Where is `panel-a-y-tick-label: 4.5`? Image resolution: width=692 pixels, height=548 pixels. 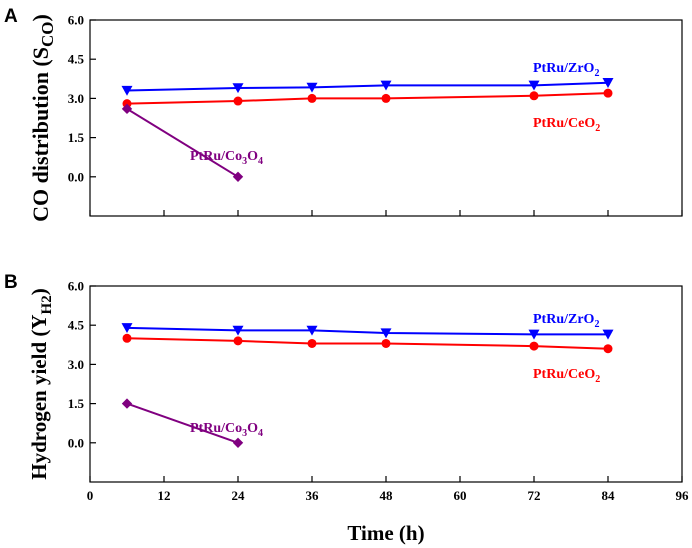
panel-a-y-tick-label: 4.5 is located at coordinates (76, 59).